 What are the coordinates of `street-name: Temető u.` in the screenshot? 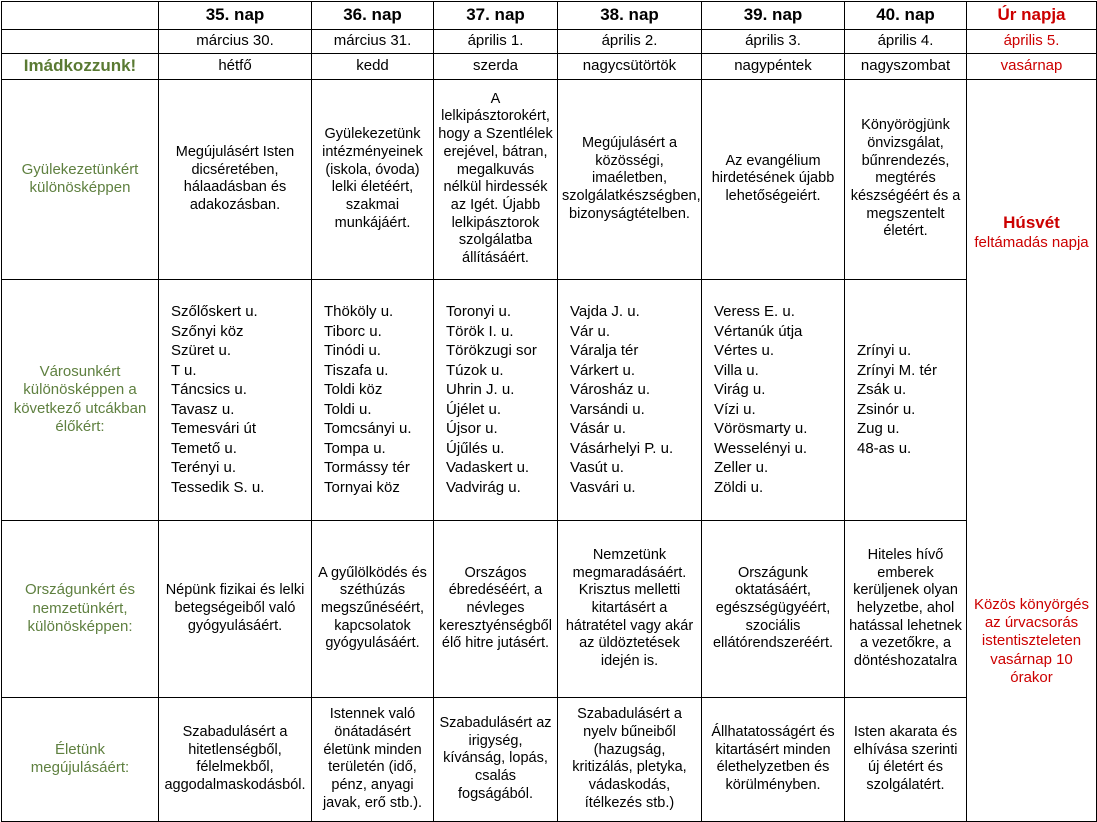 It's located at (204, 448).